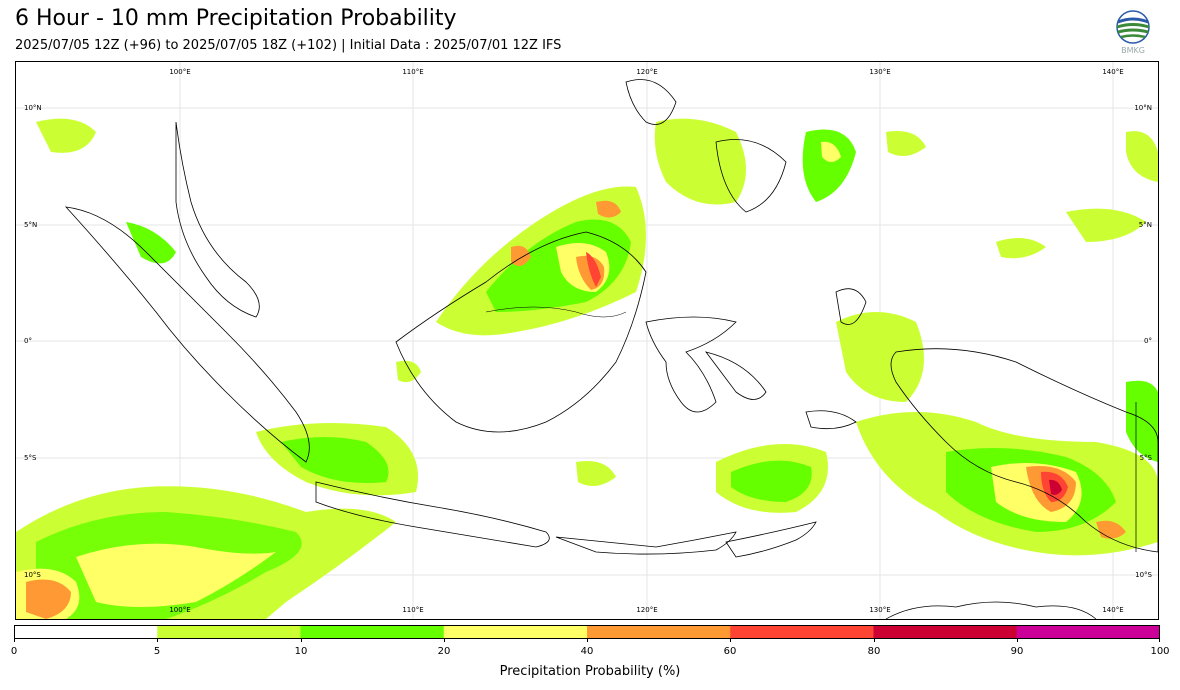 This screenshot has height=690, width=1180. I want to click on lat-label-left: 10°N, so click(33, 108).